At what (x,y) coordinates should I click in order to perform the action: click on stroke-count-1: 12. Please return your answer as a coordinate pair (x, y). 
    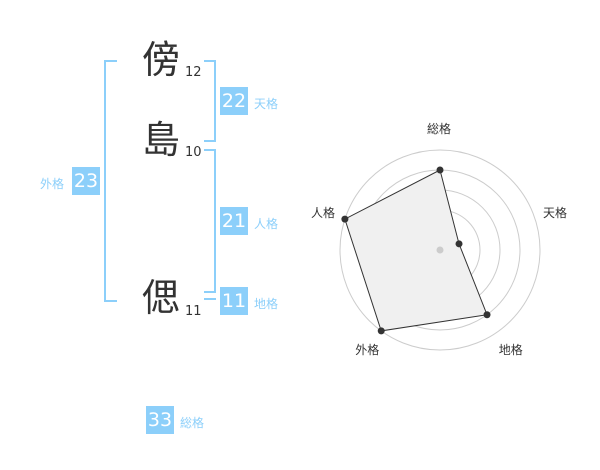
    Looking at the image, I should click on (193, 72).